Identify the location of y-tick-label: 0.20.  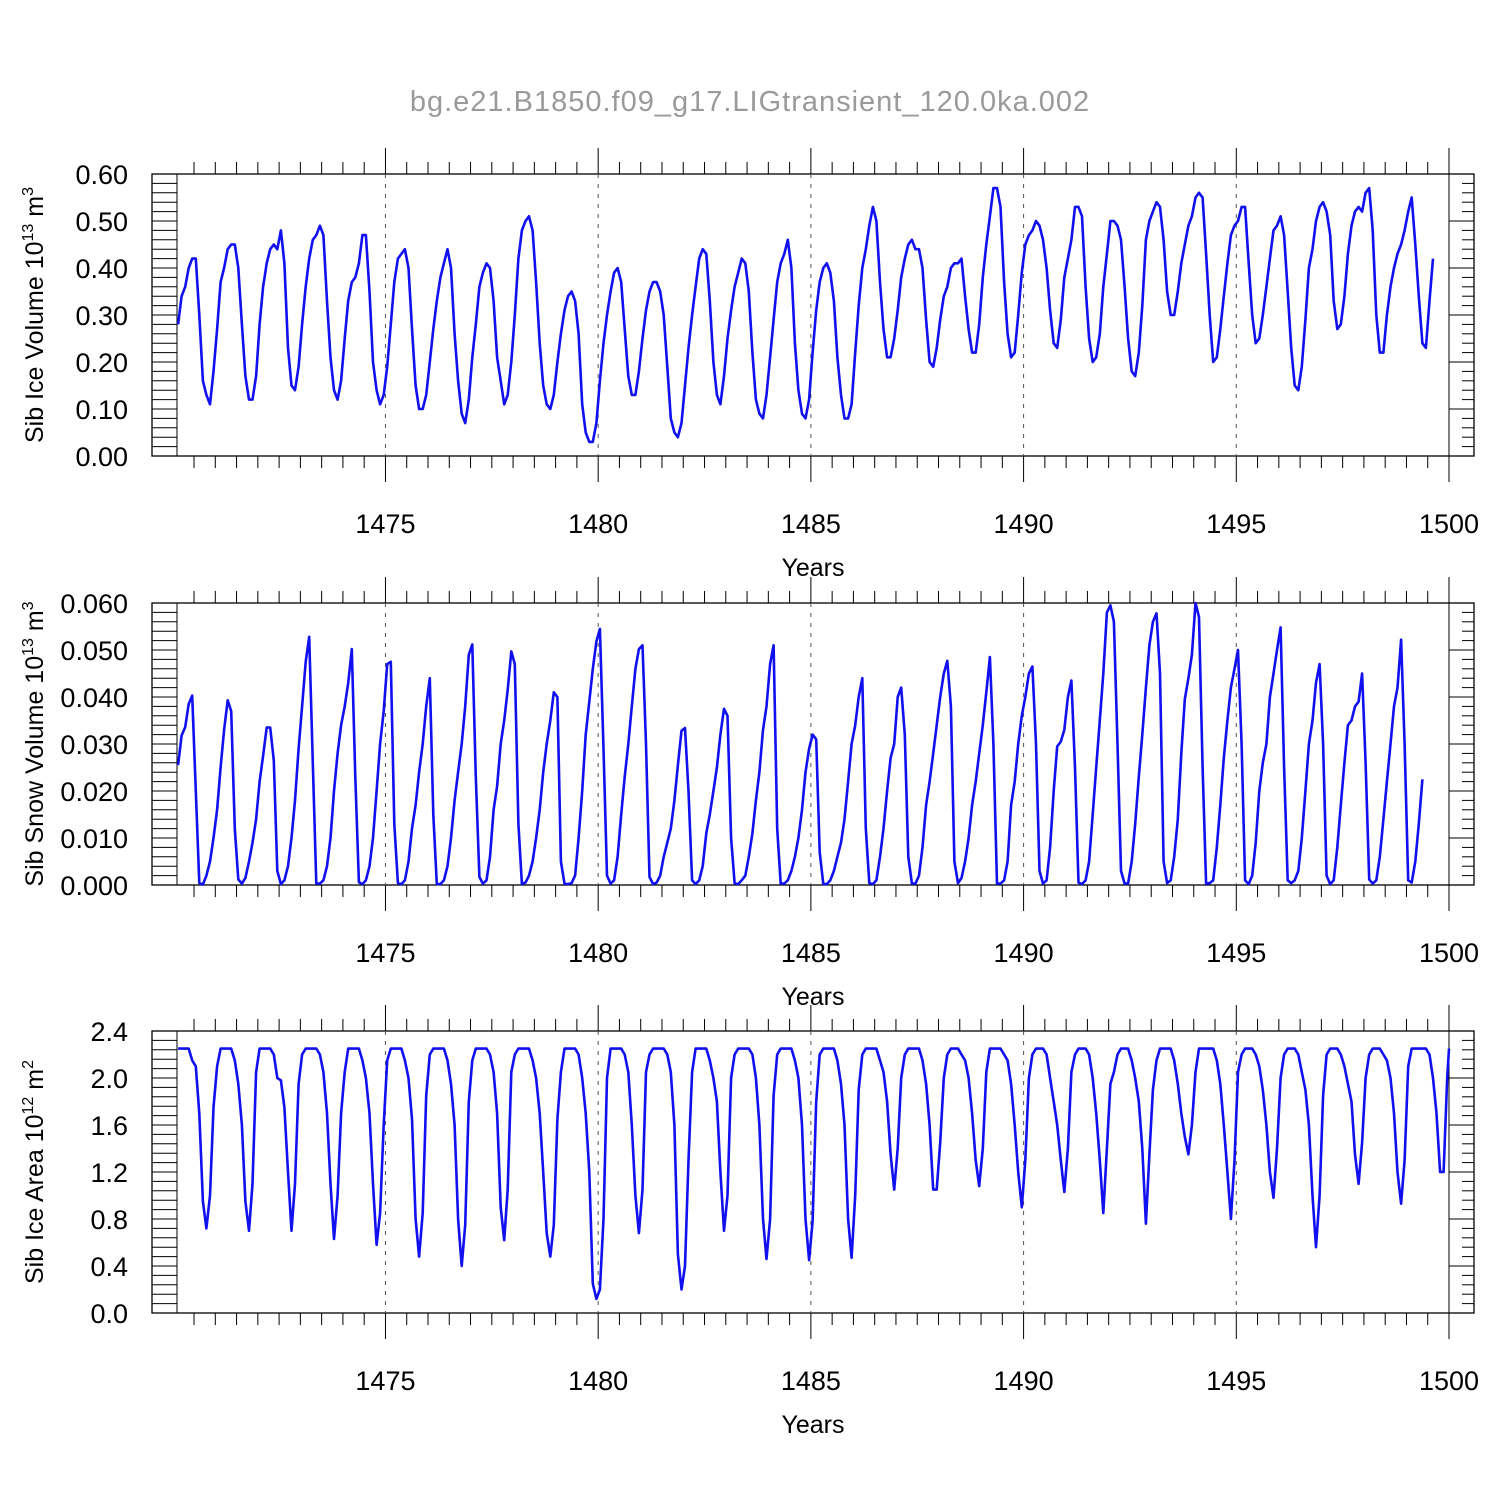
(101, 363).